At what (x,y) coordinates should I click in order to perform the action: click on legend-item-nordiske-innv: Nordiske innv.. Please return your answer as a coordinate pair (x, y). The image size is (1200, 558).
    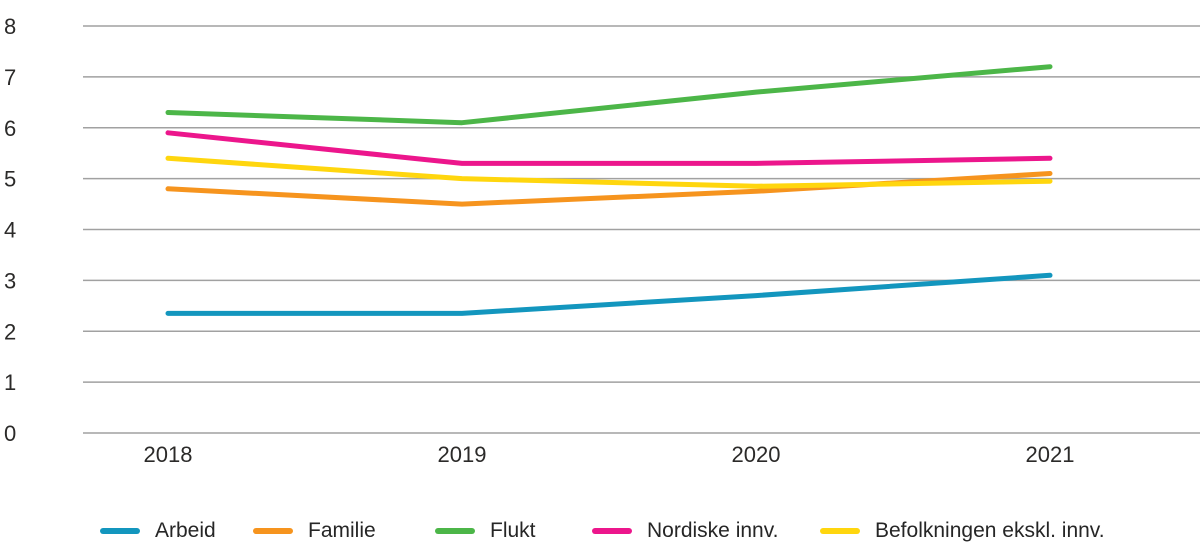
    Looking at the image, I should click on (685, 531).